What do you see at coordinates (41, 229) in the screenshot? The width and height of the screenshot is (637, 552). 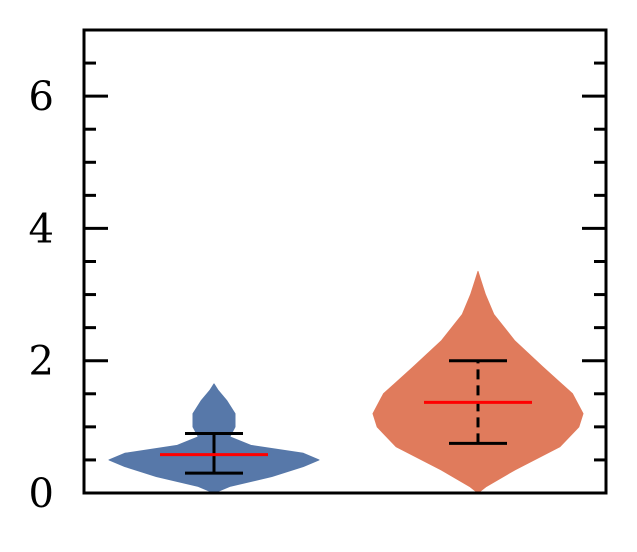 I see `y-tick-label: 4` at bounding box center [41, 229].